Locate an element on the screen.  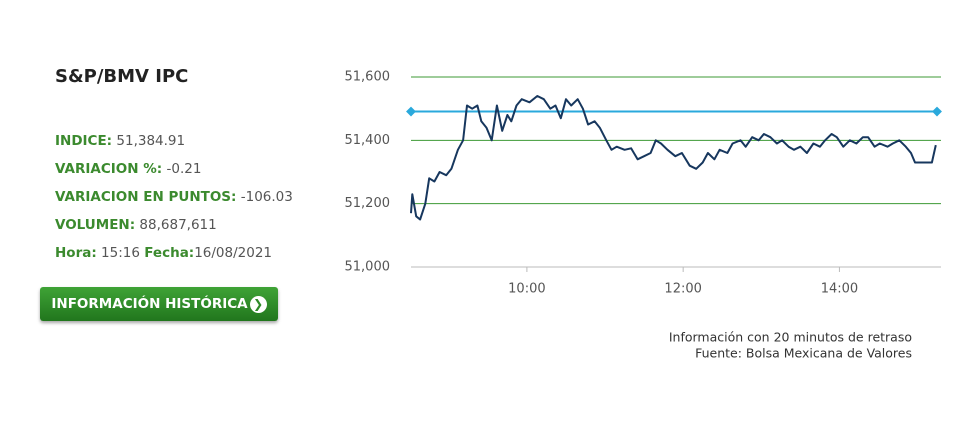
stat-label: VARIACION %: is located at coordinates (109, 169).